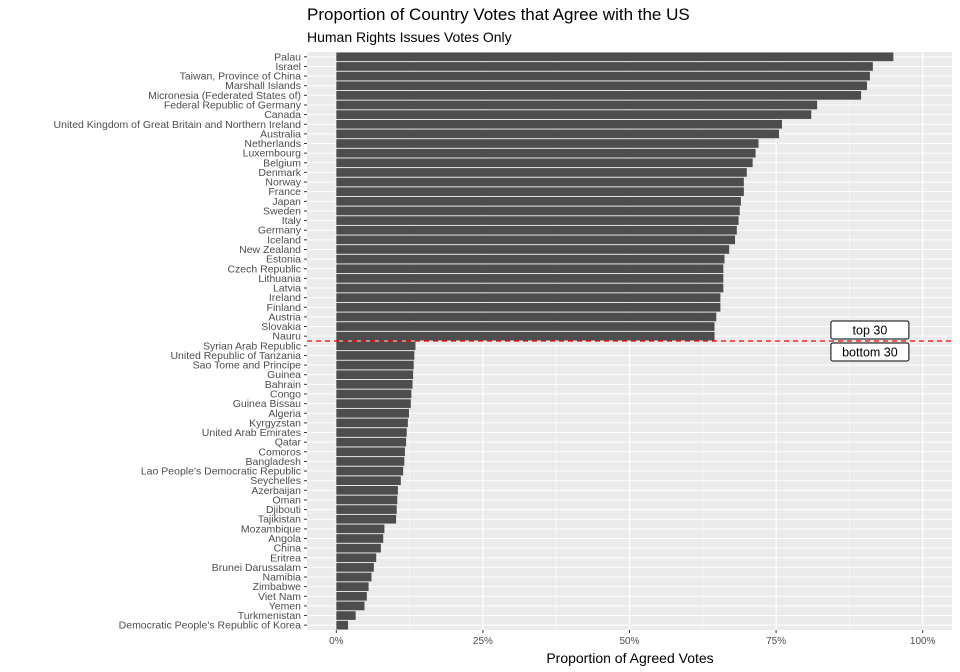  Describe the element at coordinates (282, 211) in the screenshot. I see `y-tick-label: Sweden` at that location.